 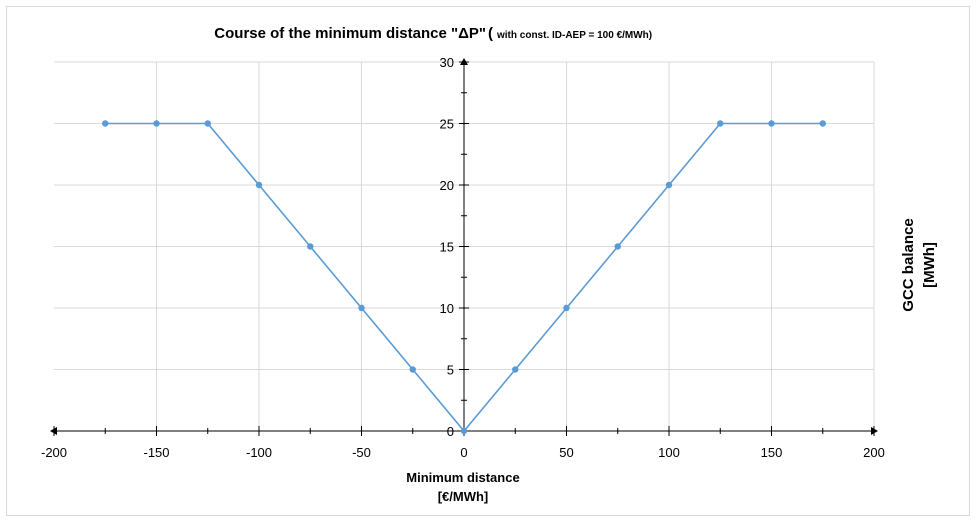 I want to click on y-tick-label: 10, so click(x=447, y=308).